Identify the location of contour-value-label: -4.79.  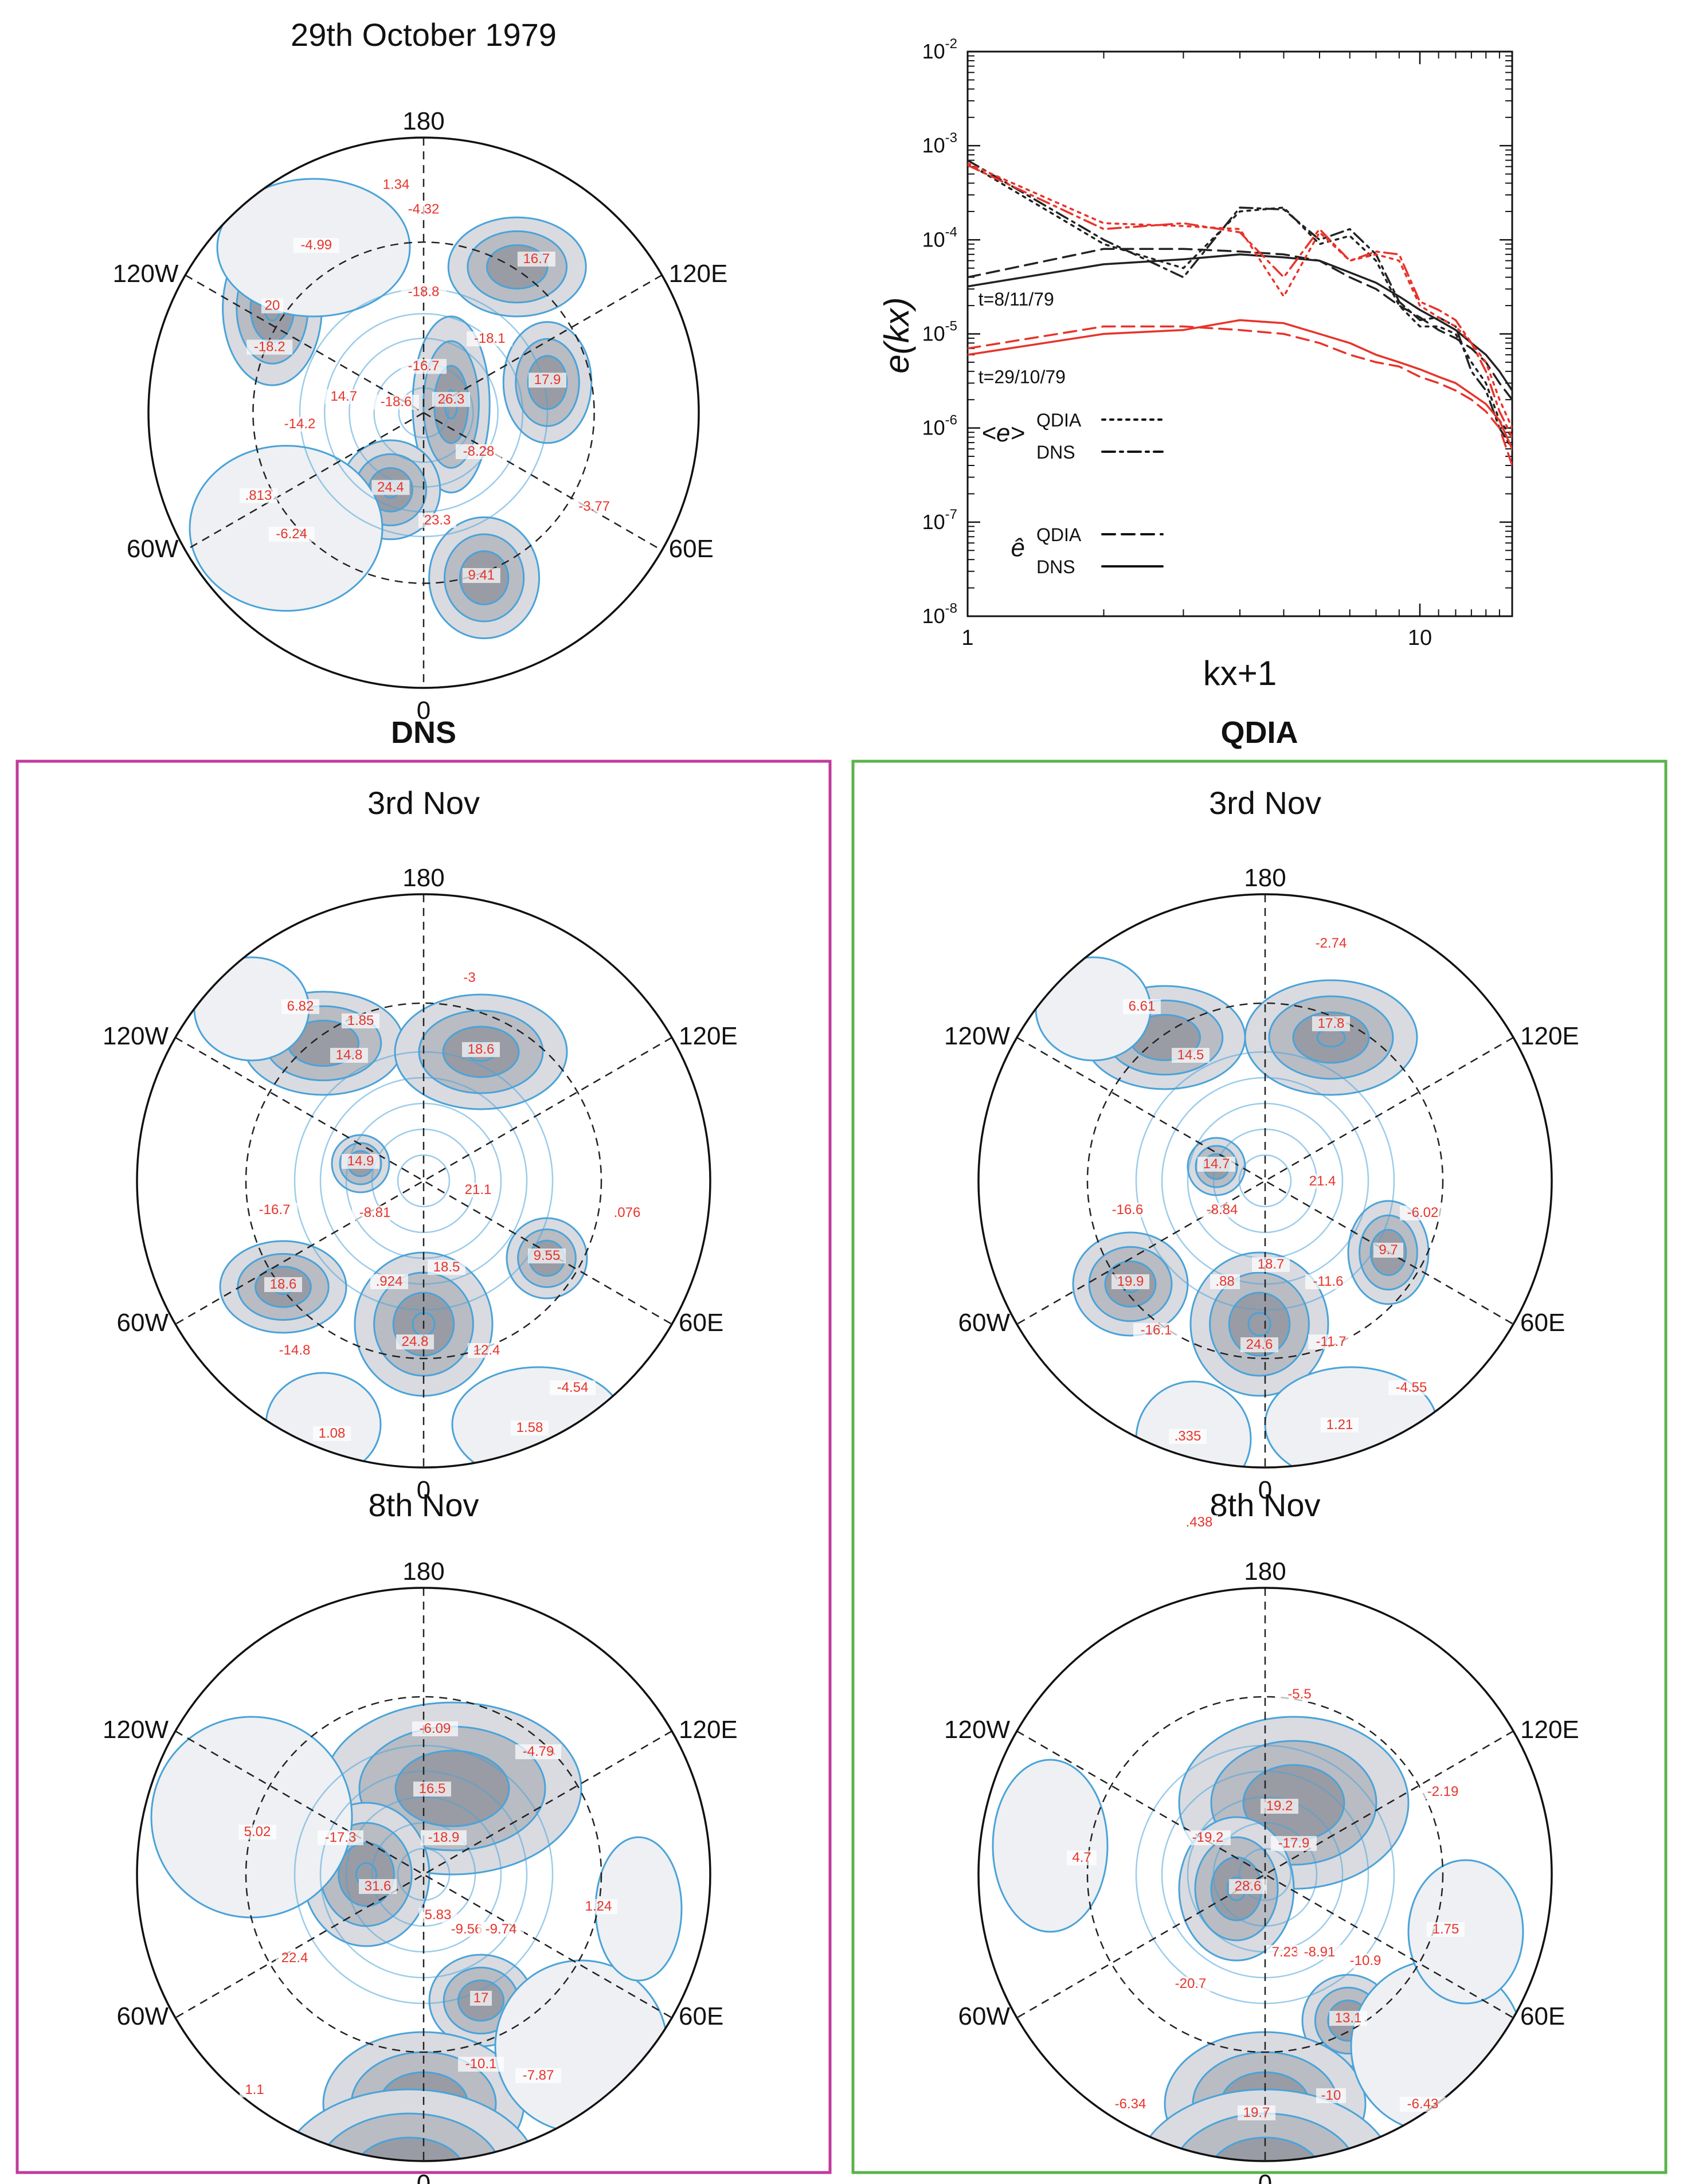
(538, 1752).